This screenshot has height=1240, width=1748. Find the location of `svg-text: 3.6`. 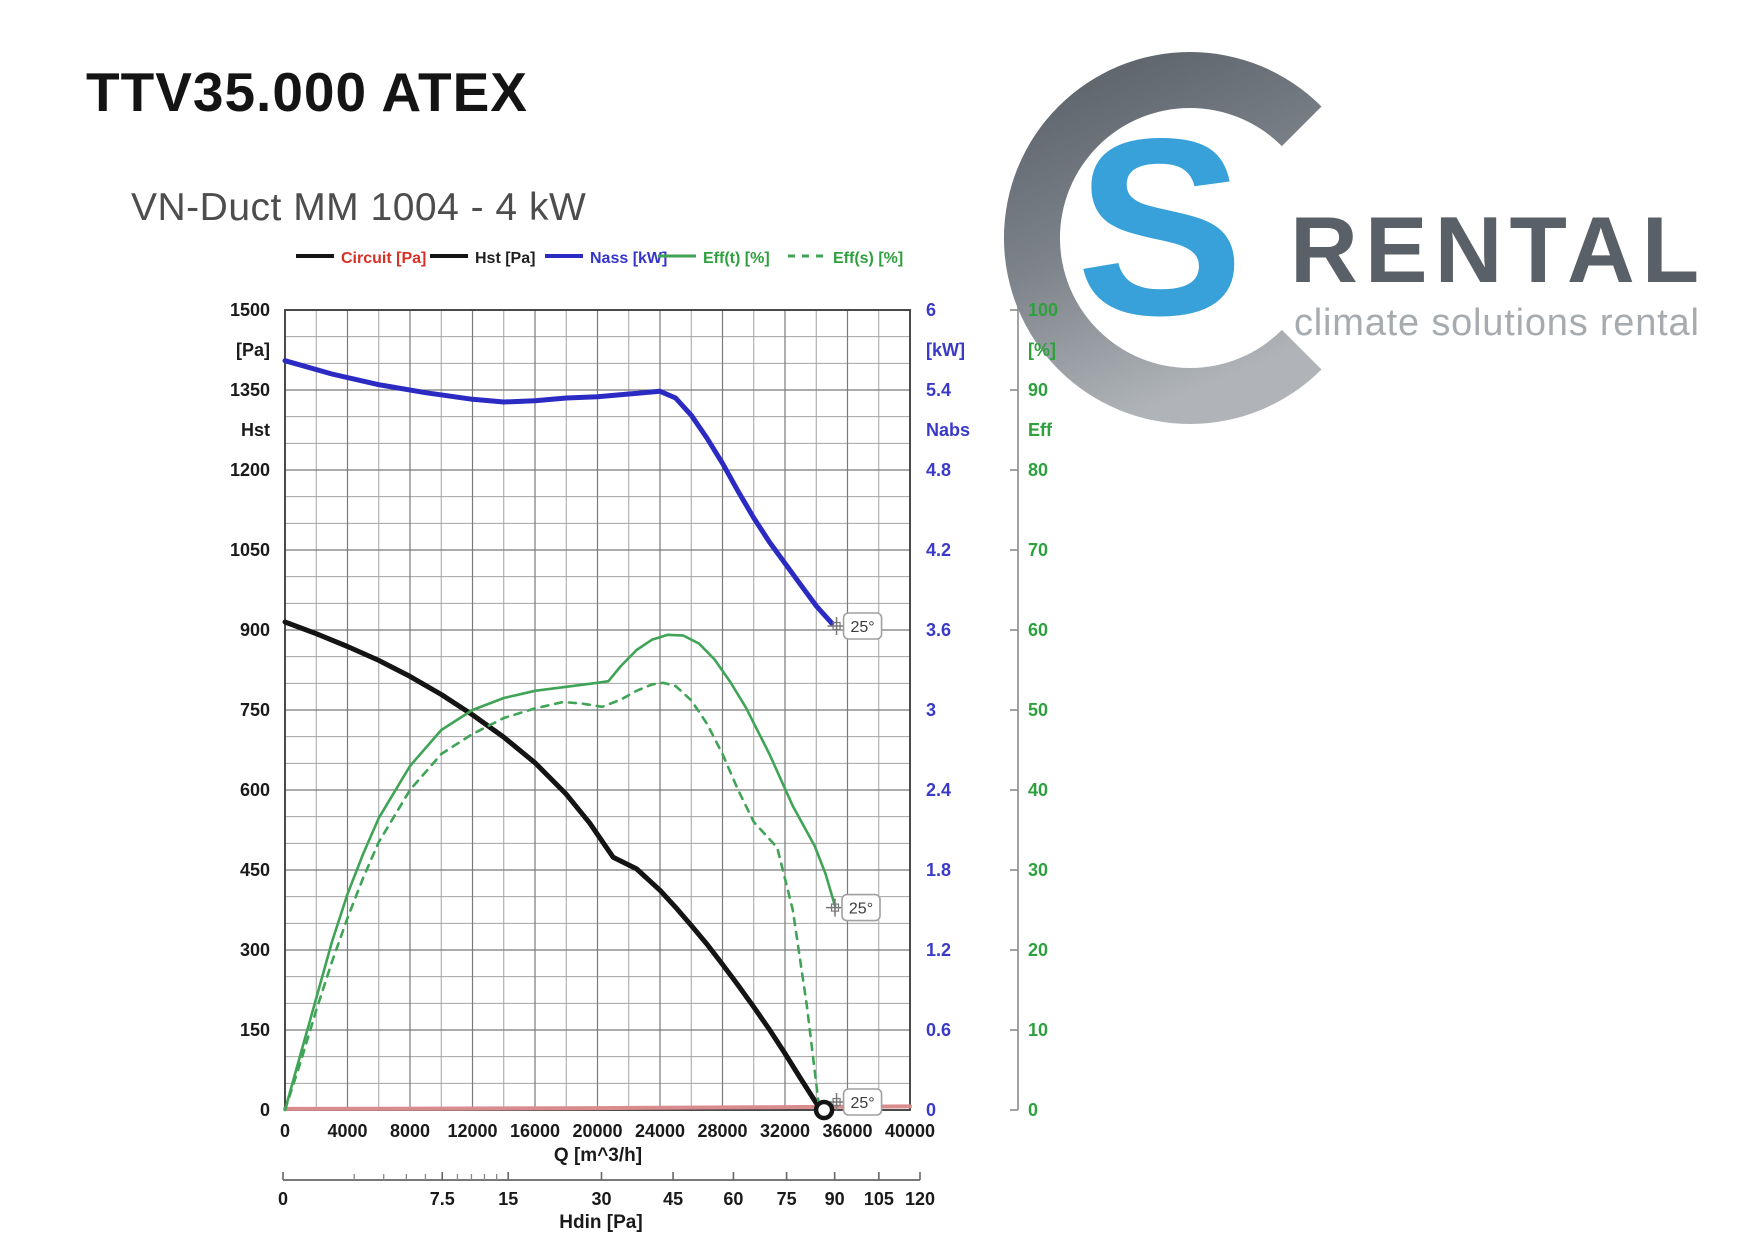

svg-text: 3.6 is located at coordinates (938, 630).